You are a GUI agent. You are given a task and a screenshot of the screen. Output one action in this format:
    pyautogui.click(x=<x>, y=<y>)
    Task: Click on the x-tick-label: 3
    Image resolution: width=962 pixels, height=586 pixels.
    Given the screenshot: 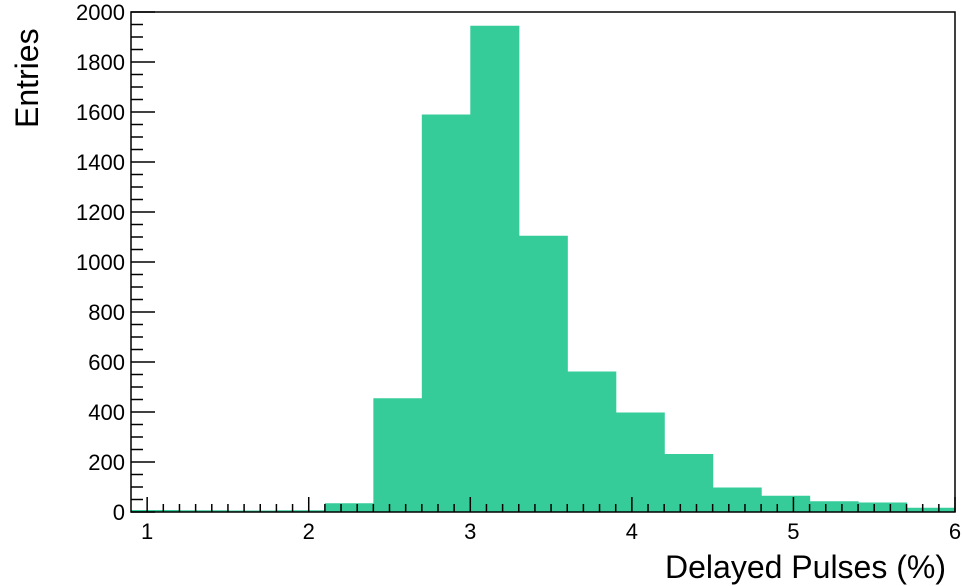 What is the action you would take?
    pyautogui.click(x=470, y=531)
    